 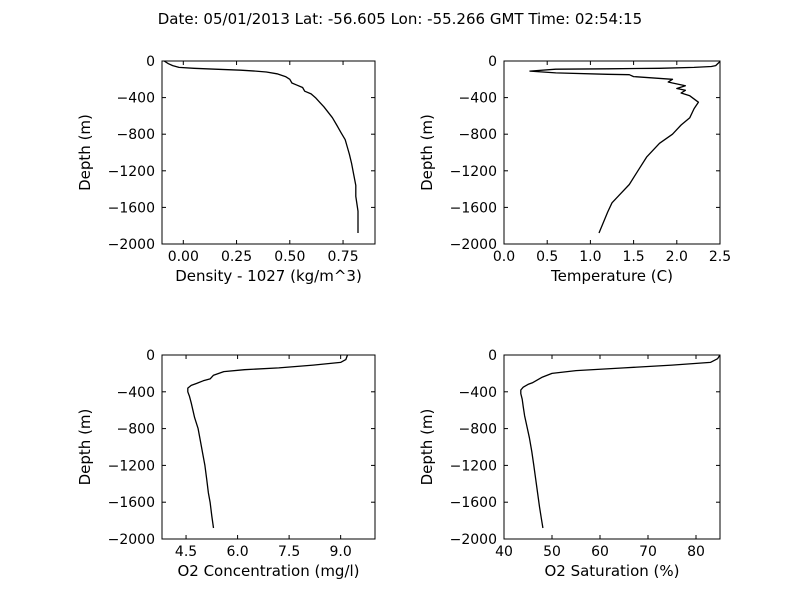 I want to click on x-tick-label: 7.5, so click(x=289, y=552).